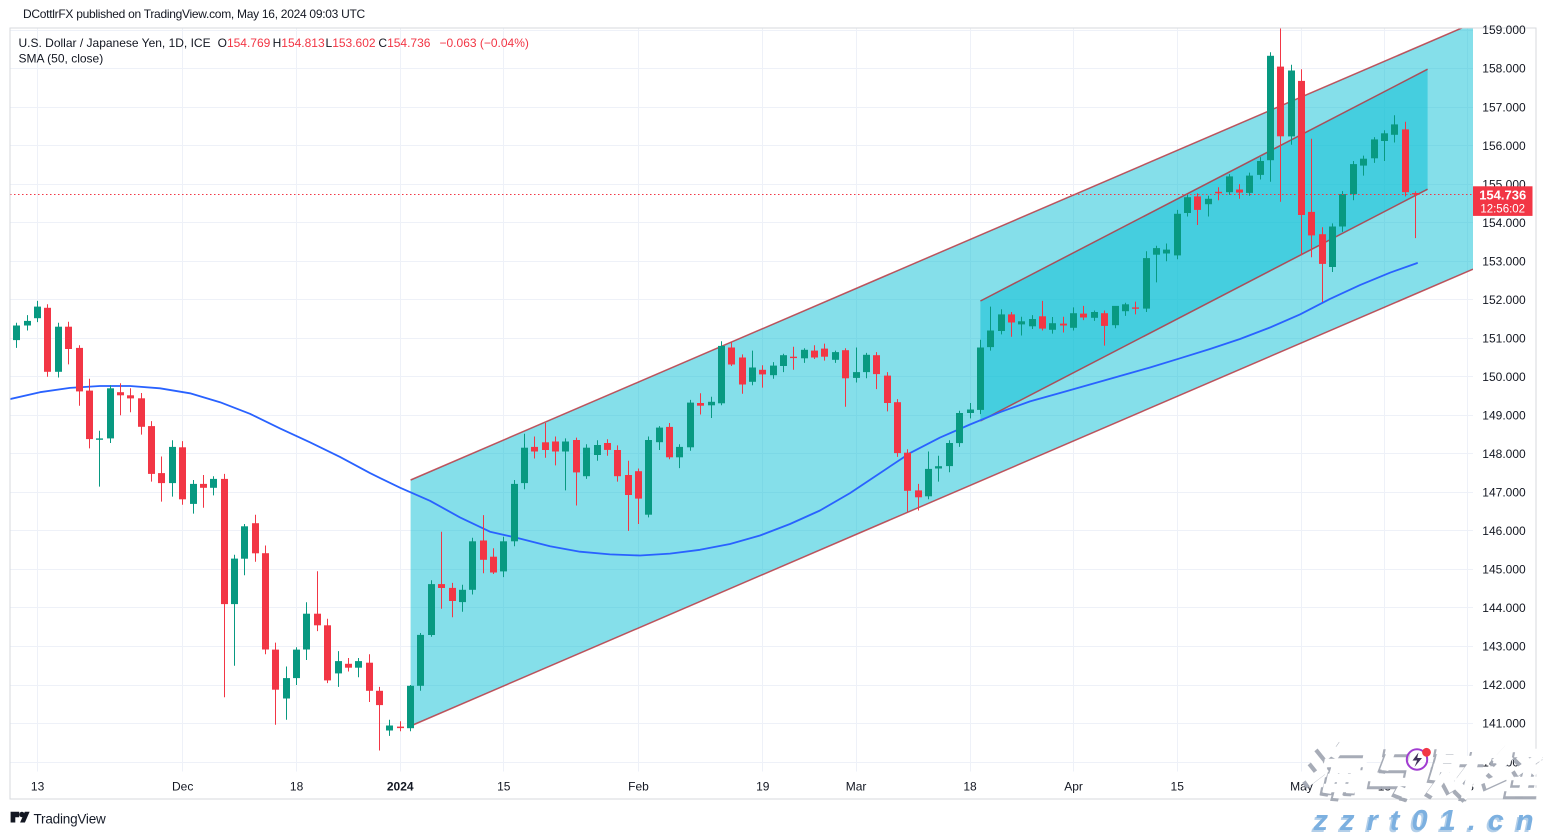 The width and height of the screenshot is (1547, 836). What do you see at coordinates (763, 787) in the screenshot?
I see `svg-text: 19` at bounding box center [763, 787].